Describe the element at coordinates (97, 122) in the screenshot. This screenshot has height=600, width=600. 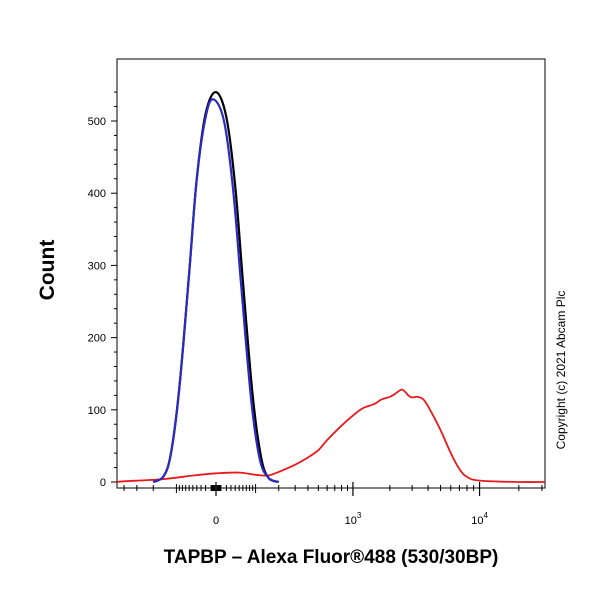
I see `y-tick-label: 500` at that location.